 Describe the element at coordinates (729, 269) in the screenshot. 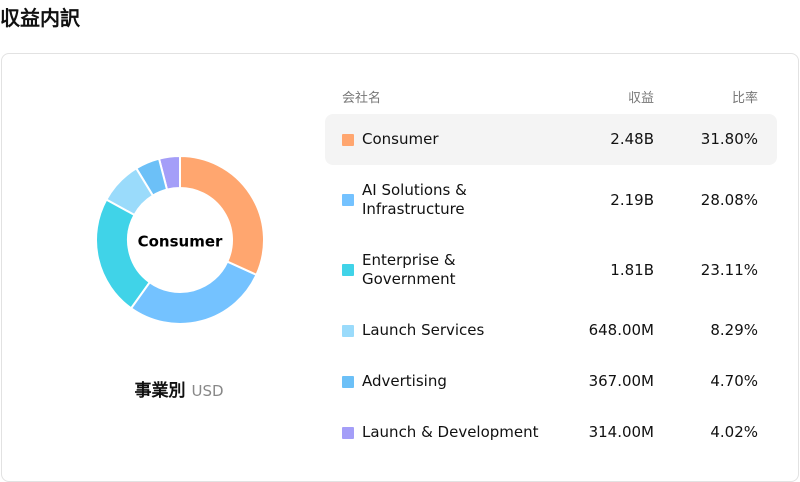

I see `ratio: 23.11%` at that location.